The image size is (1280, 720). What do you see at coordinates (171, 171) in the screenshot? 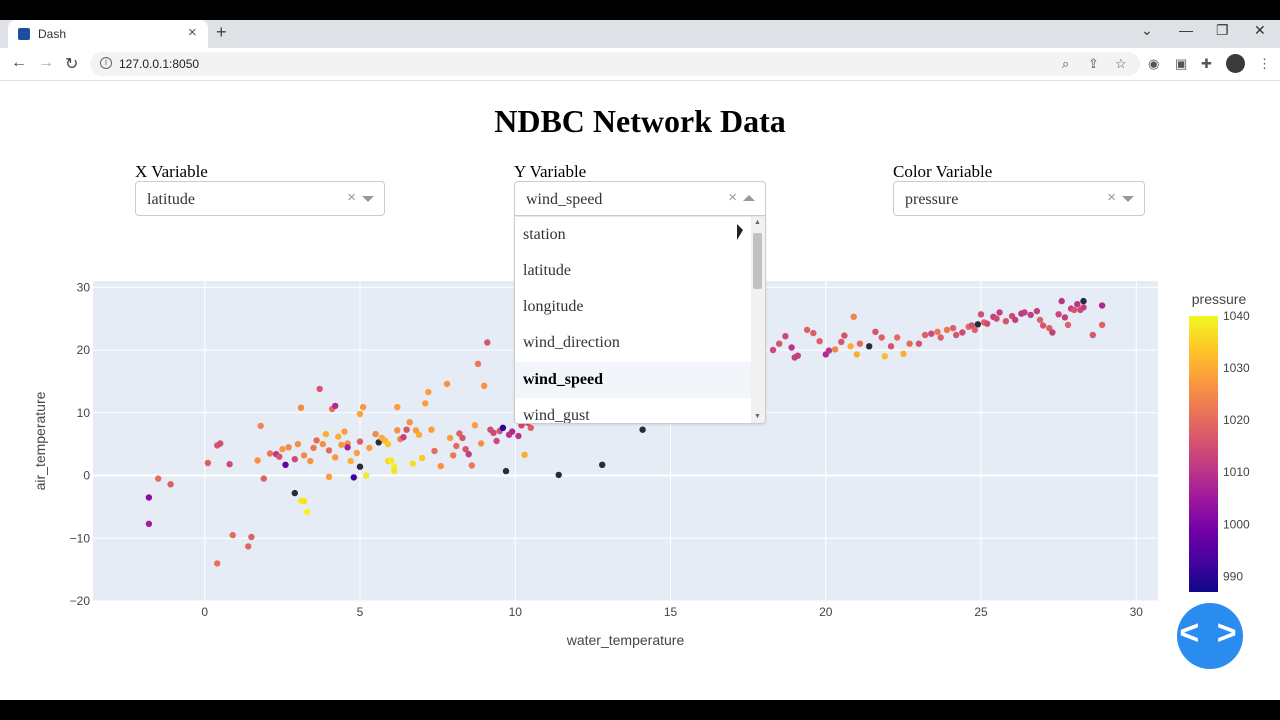
I see `x-variable-label: X Variable` at bounding box center [171, 171].